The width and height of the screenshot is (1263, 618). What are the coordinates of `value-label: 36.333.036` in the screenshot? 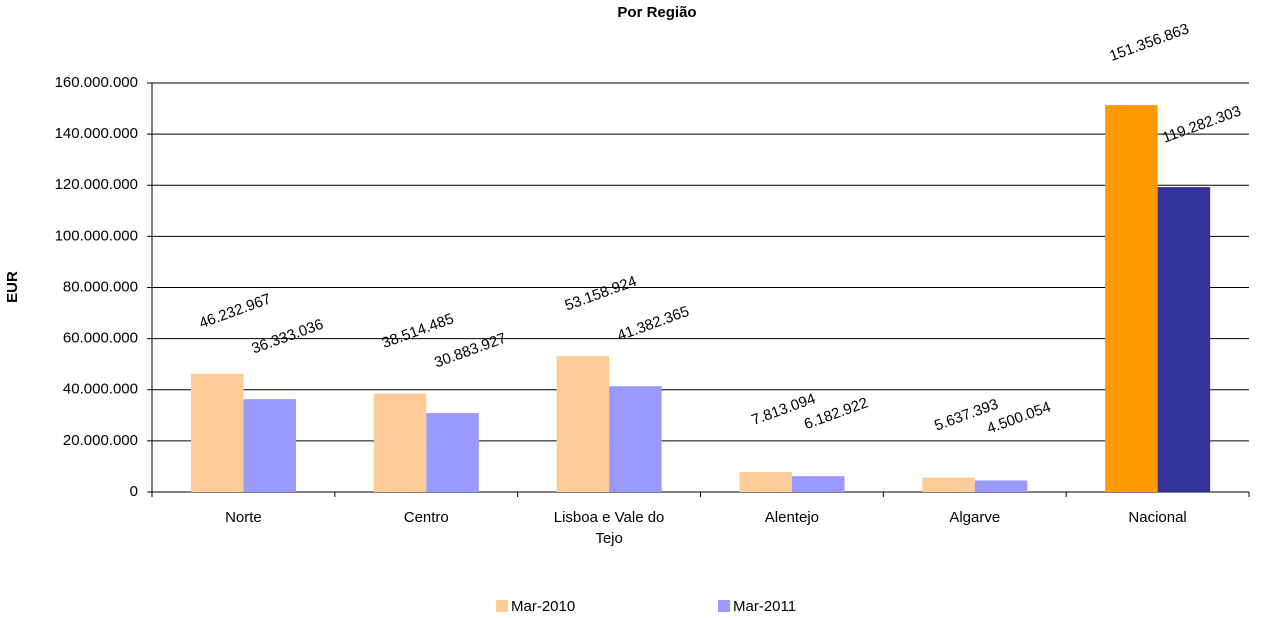 It's located at (287, 337).